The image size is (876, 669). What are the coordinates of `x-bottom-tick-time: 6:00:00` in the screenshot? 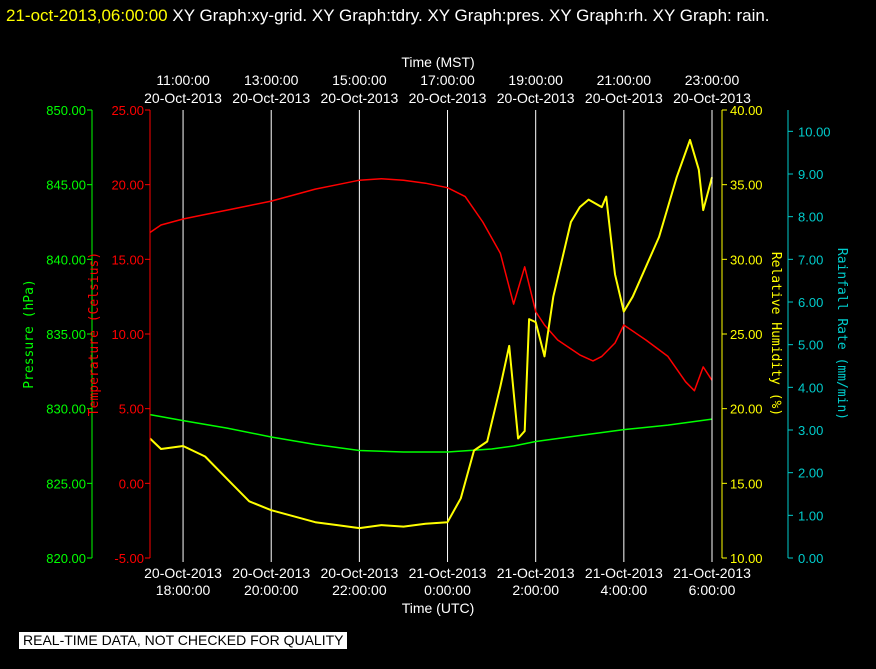 It's located at (712, 590).